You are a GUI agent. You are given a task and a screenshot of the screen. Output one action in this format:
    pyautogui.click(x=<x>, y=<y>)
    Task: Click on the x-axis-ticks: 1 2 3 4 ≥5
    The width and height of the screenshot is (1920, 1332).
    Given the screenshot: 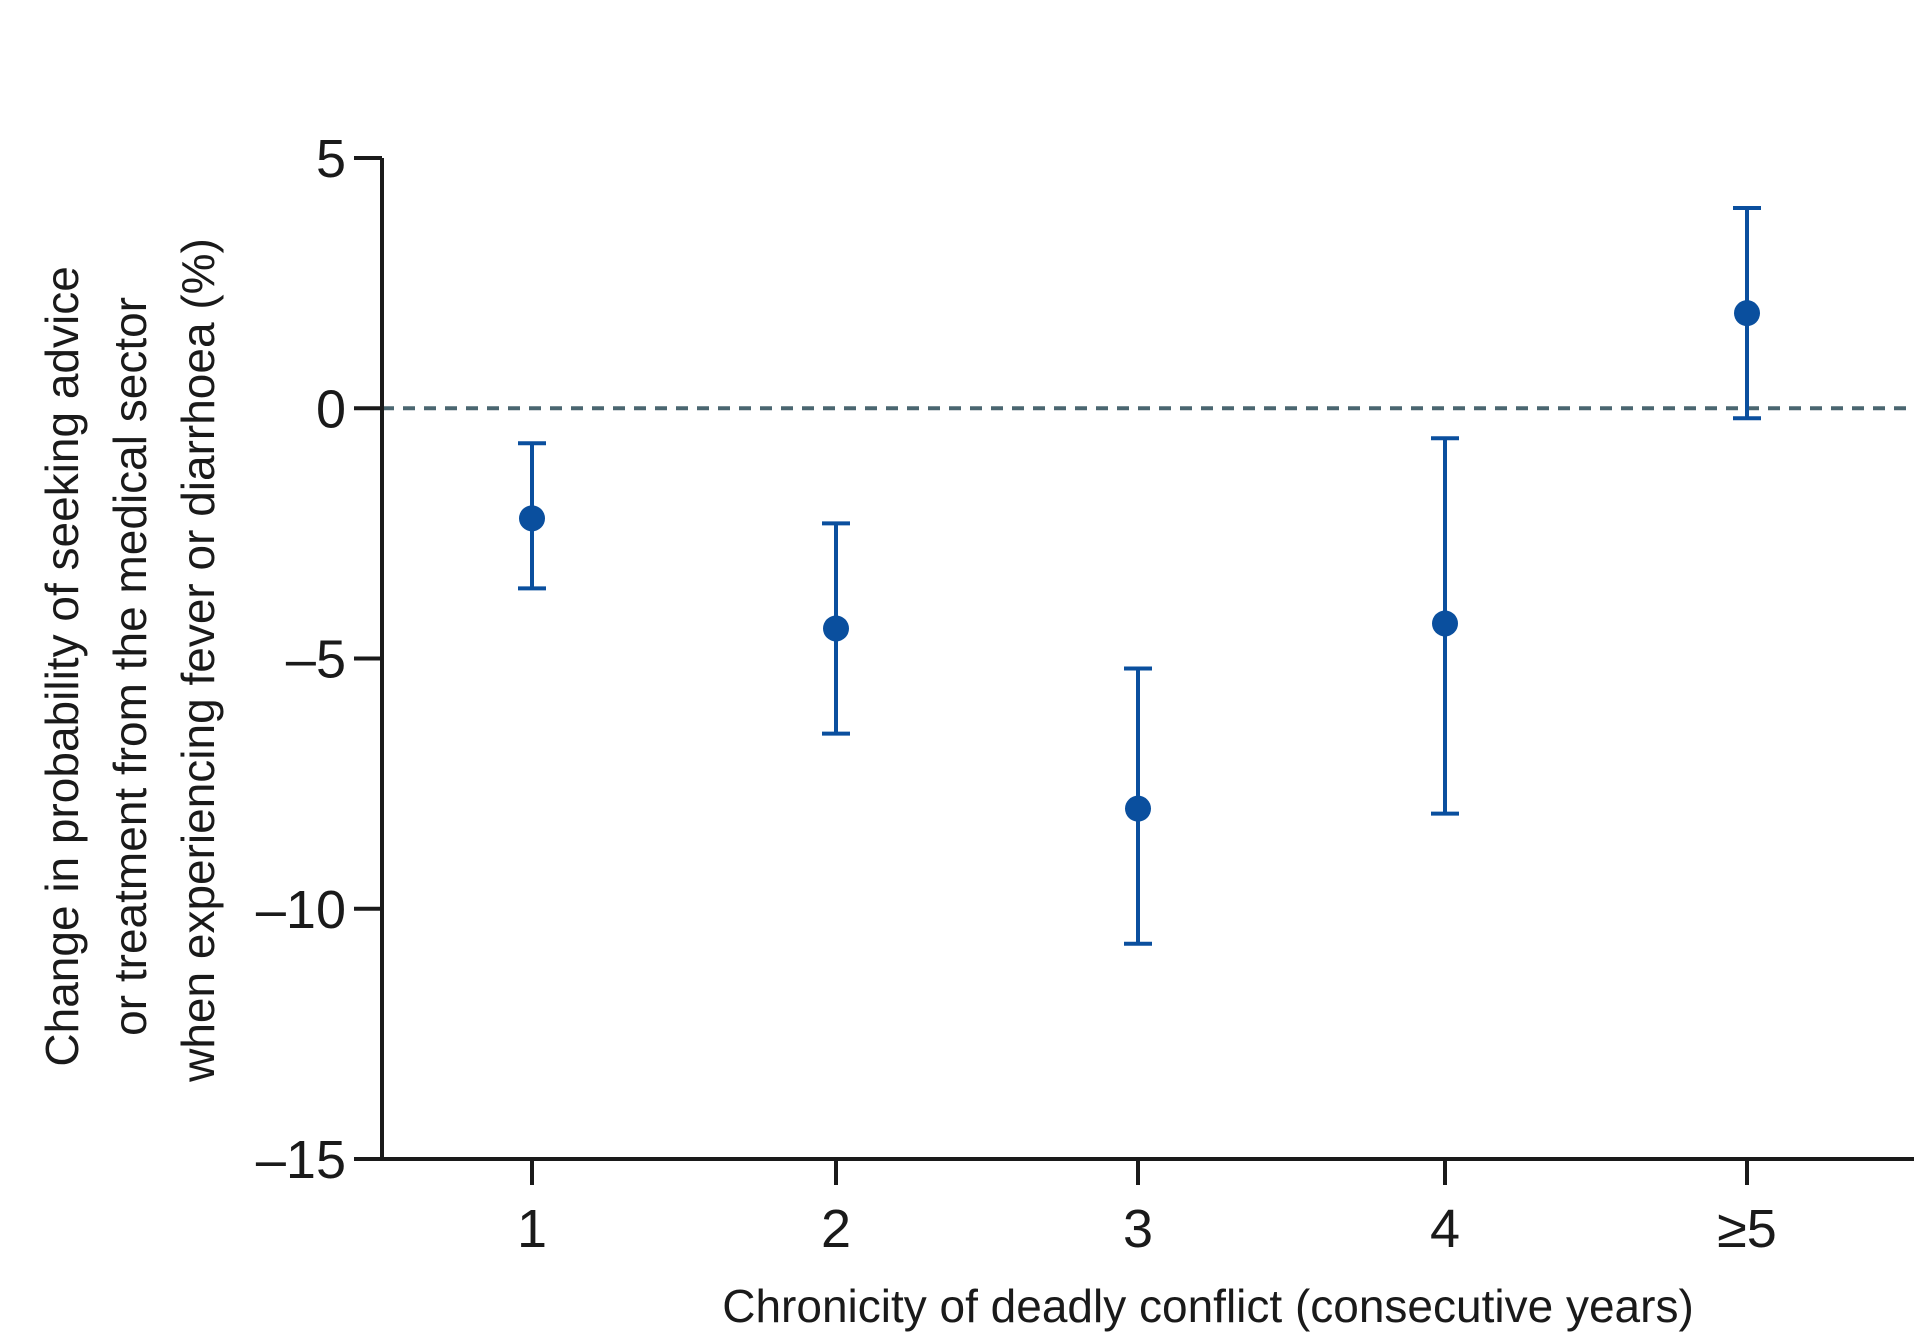 What is the action you would take?
    pyautogui.click(x=1147, y=1209)
    